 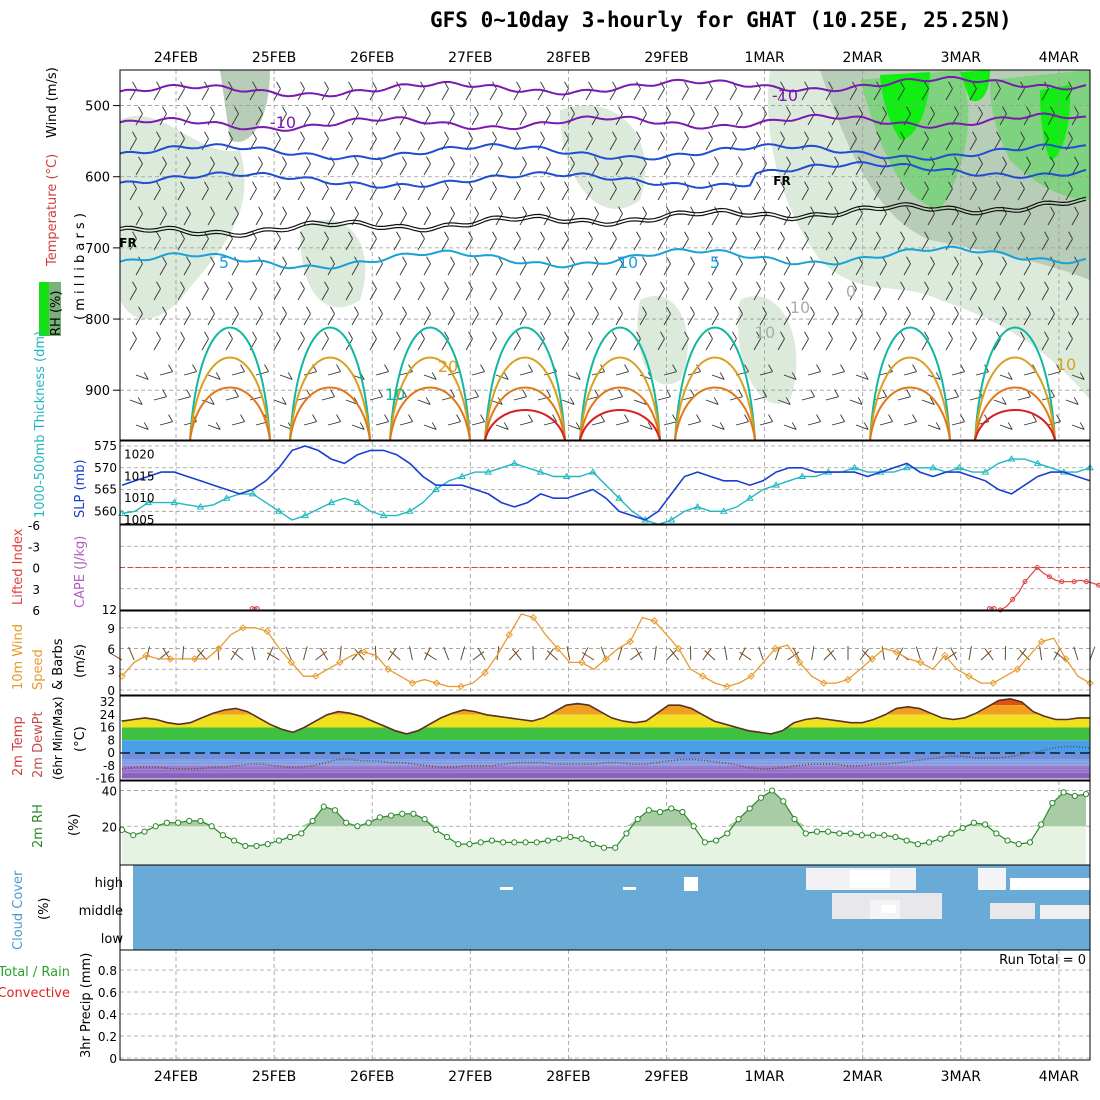 I want to click on temp-band-stripe, so click(x=606, y=763).